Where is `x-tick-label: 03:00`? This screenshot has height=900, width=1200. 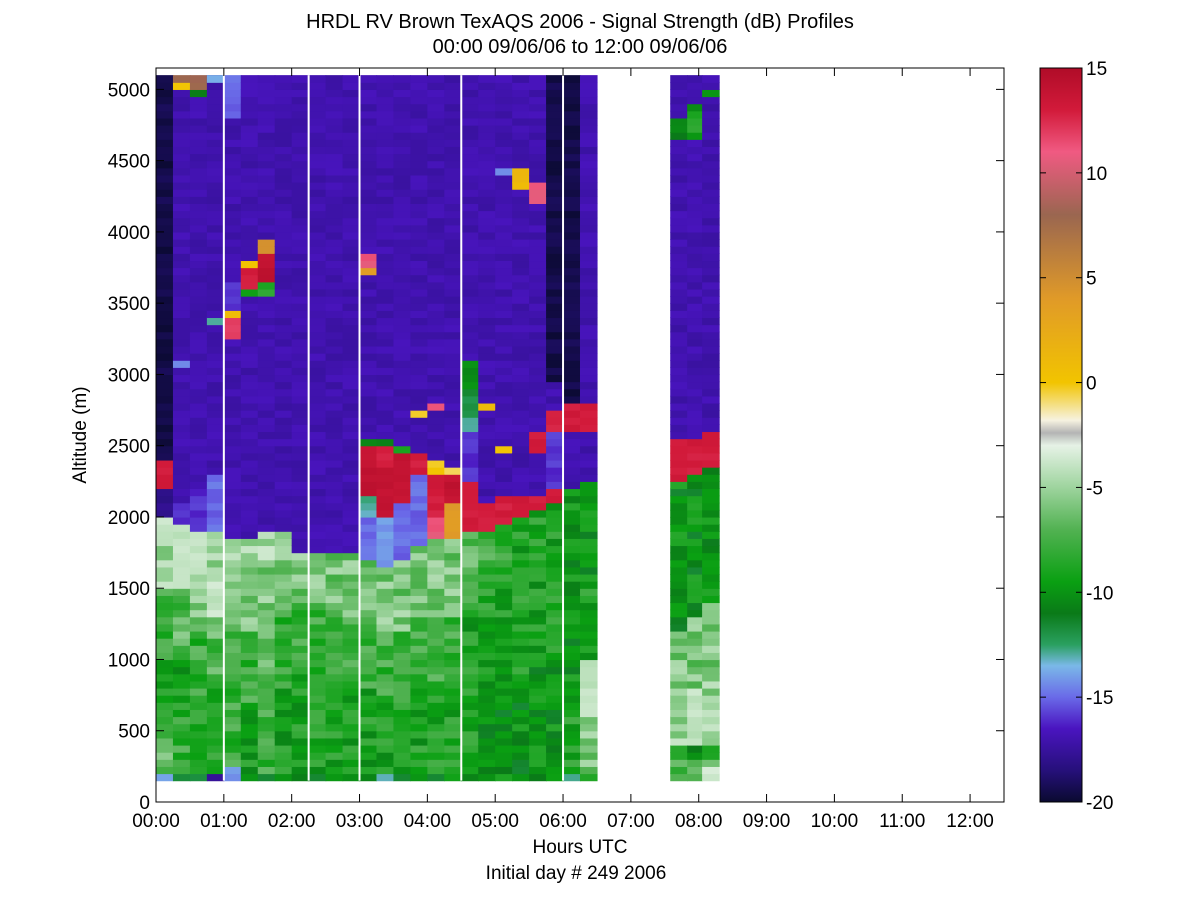
x-tick-label: 03:00 is located at coordinates (360, 821).